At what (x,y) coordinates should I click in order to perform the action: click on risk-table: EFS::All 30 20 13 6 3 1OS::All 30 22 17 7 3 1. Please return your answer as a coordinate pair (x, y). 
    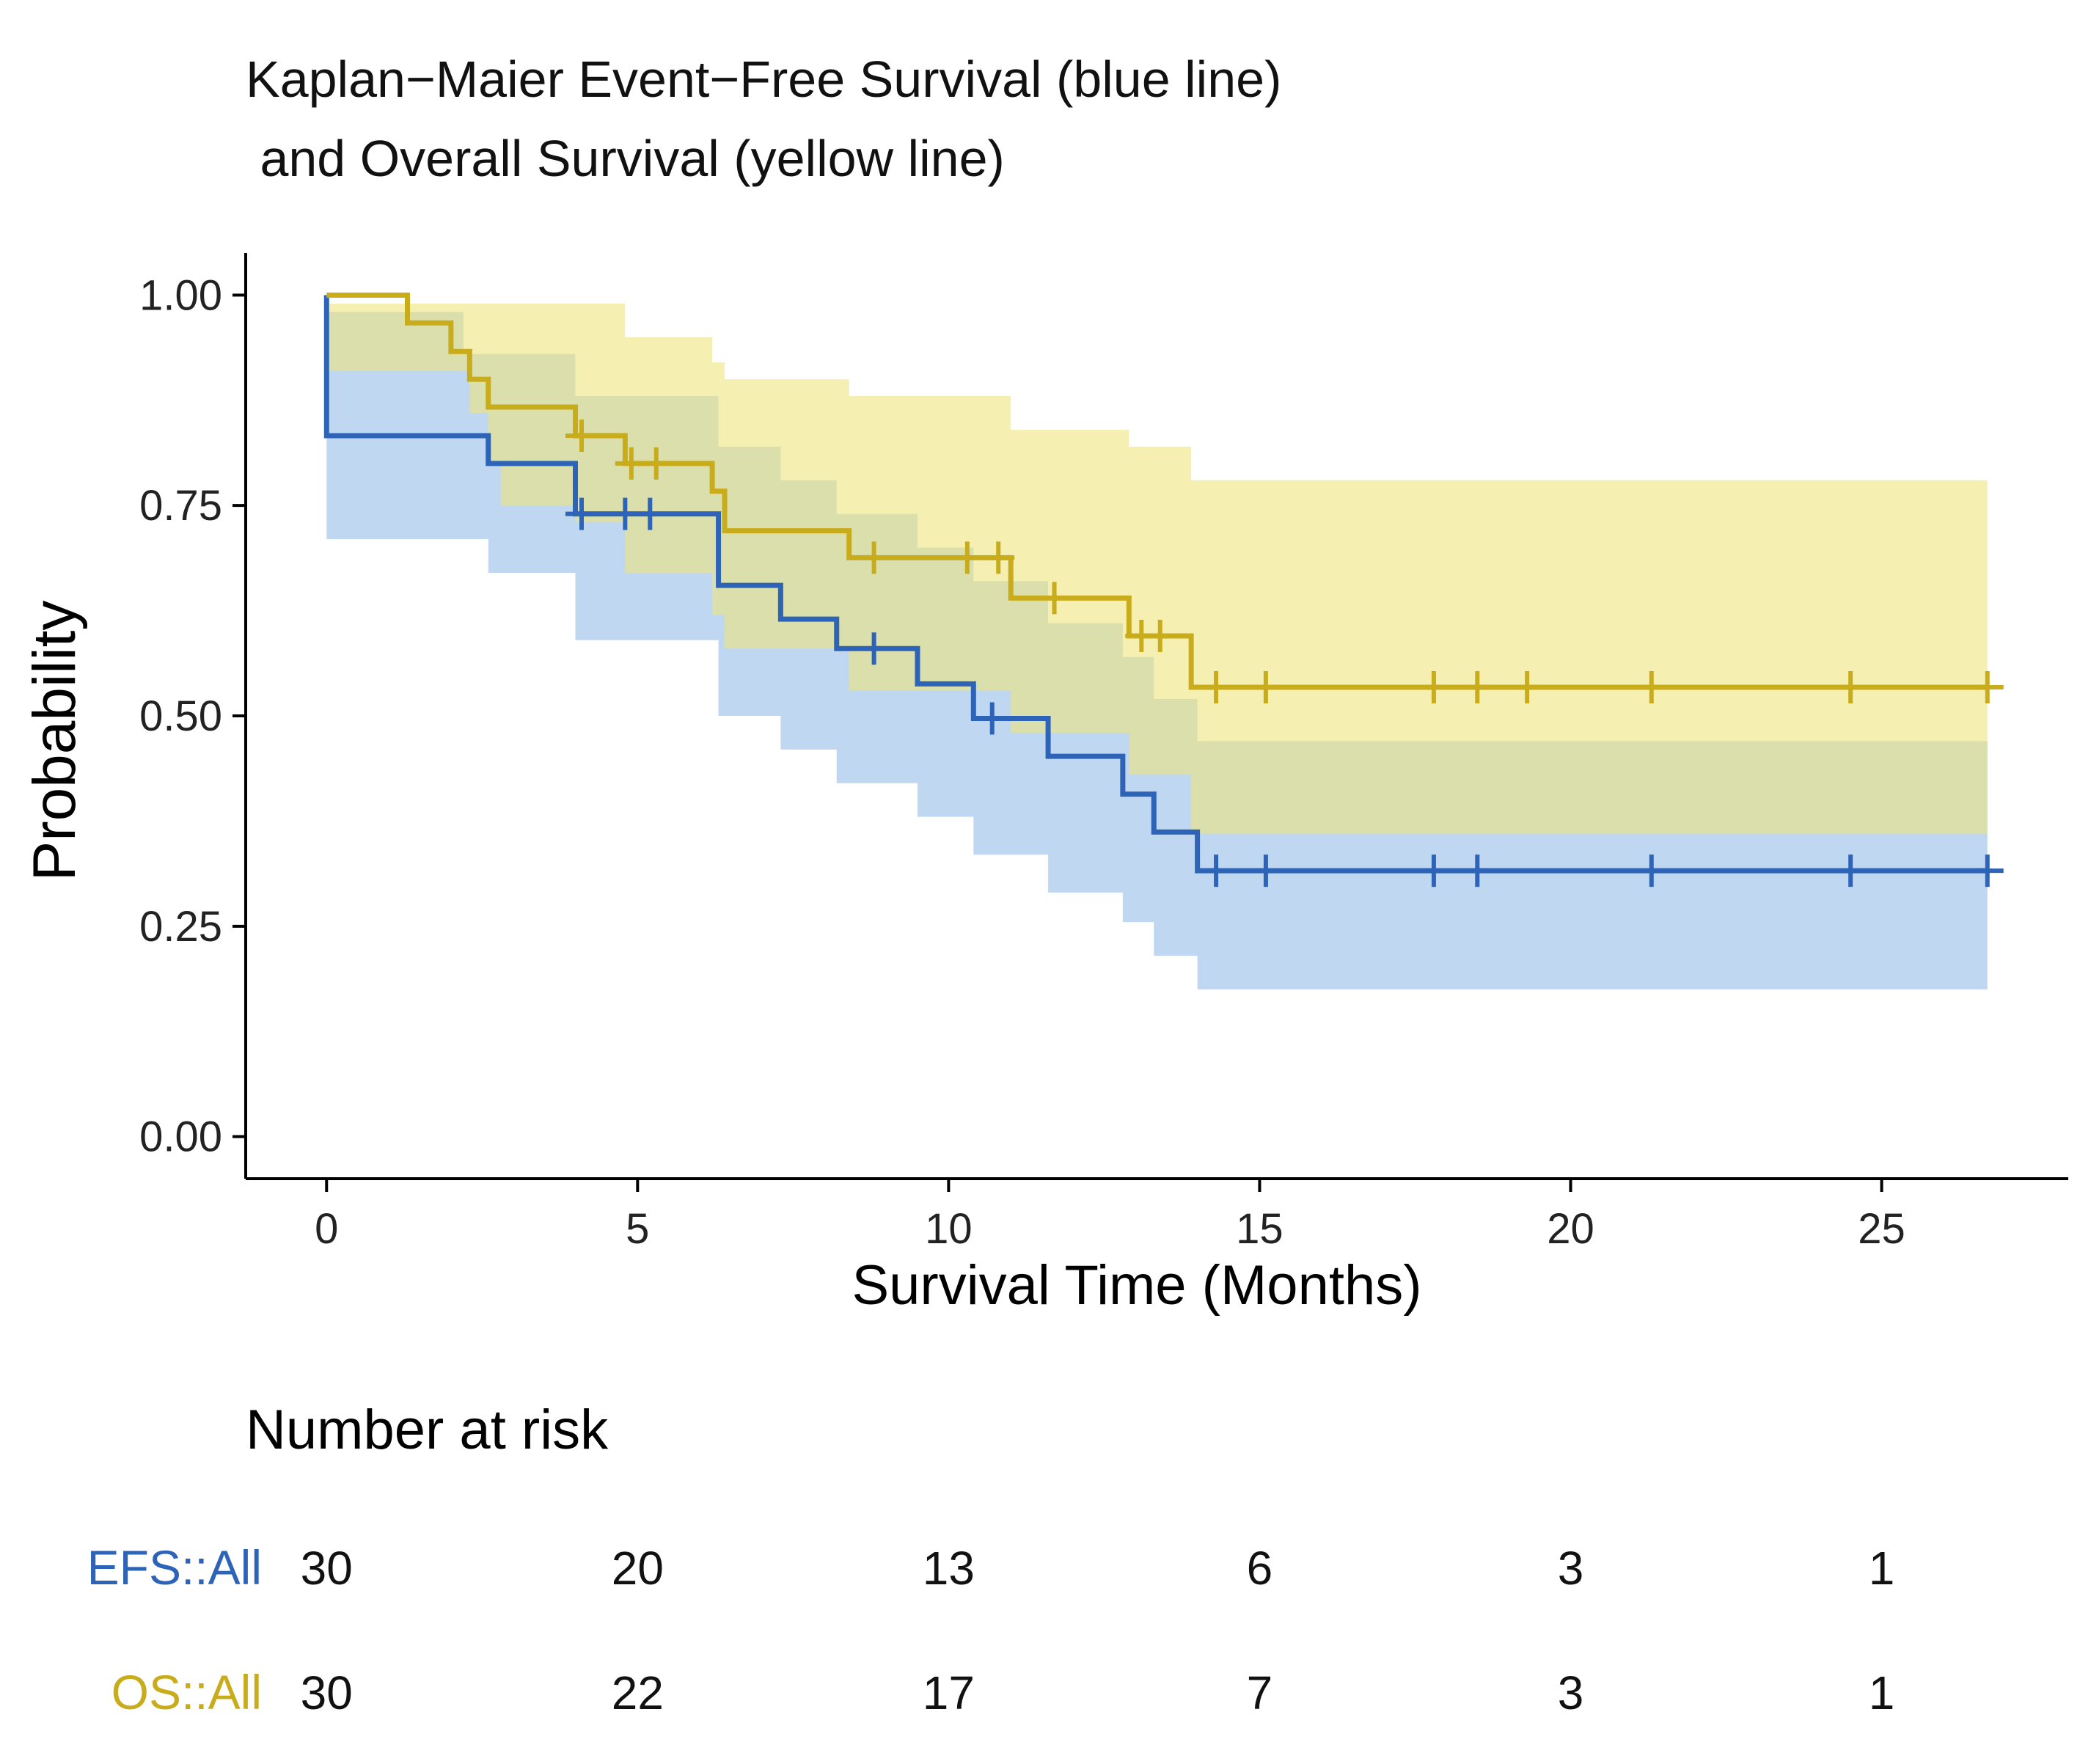
    Looking at the image, I should click on (991, 1630).